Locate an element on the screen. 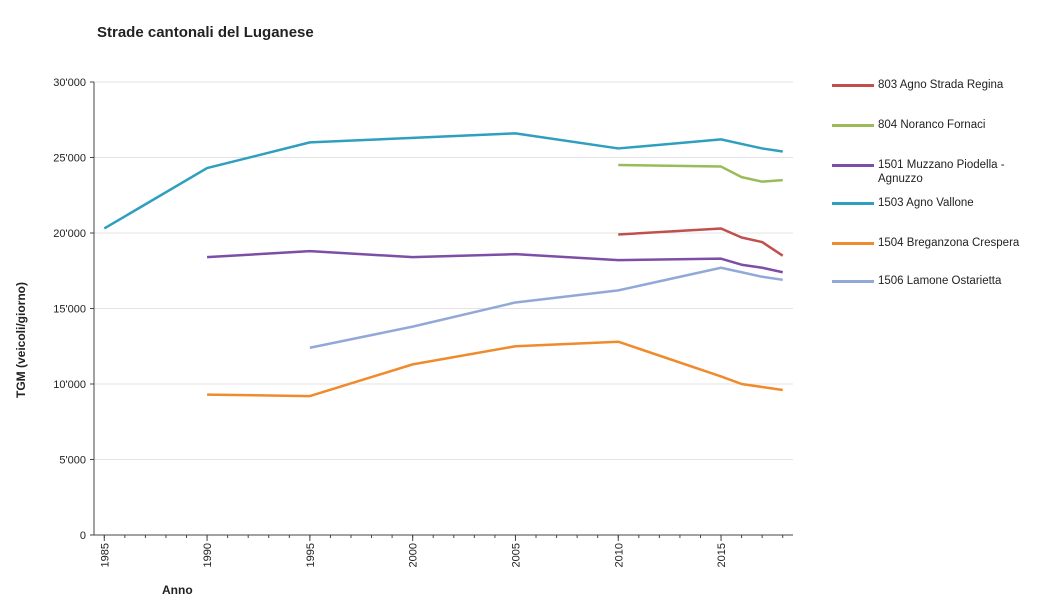  legend-label: 803 Agno Strada Regina is located at coordinates (941, 85).